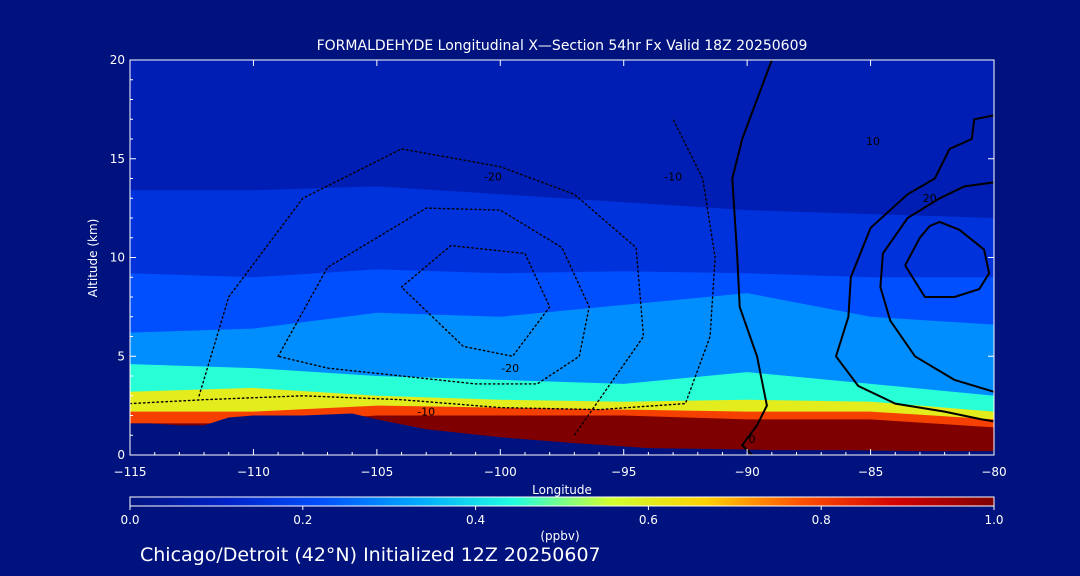 This screenshot has width=1080, height=576. What do you see at coordinates (562, 501) in the screenshot?
I see `colorbar` at bounding box center [562, 501].